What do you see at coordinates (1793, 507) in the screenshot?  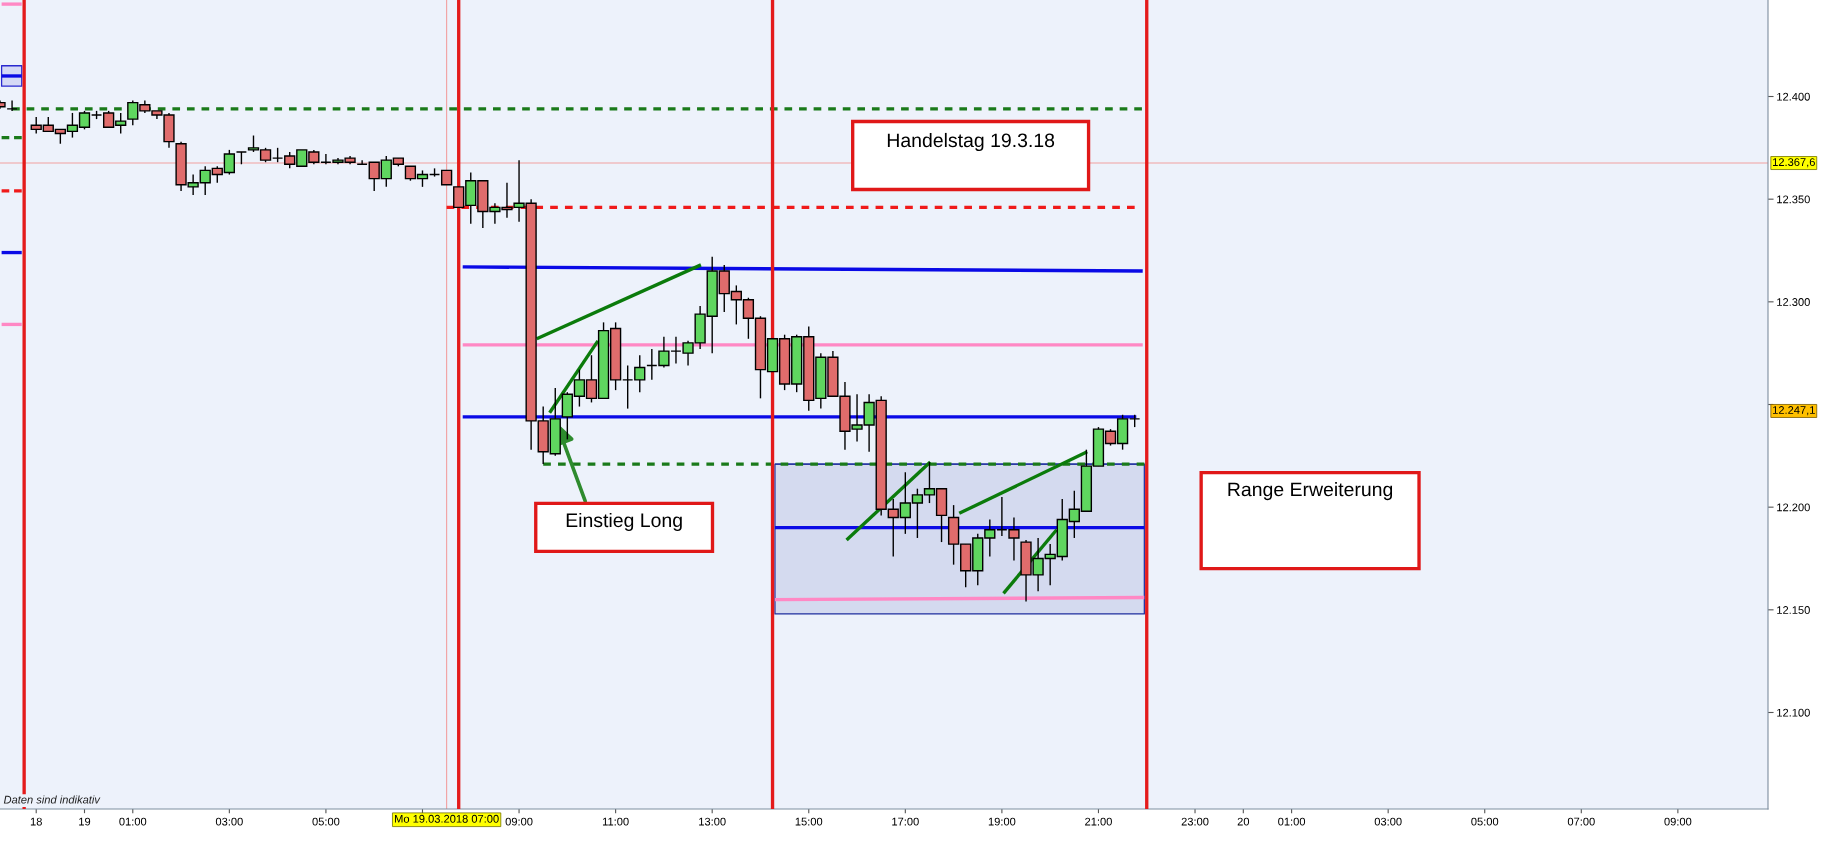 I see `y-tick-label: 12.200` at bounding box center [1793, 507].